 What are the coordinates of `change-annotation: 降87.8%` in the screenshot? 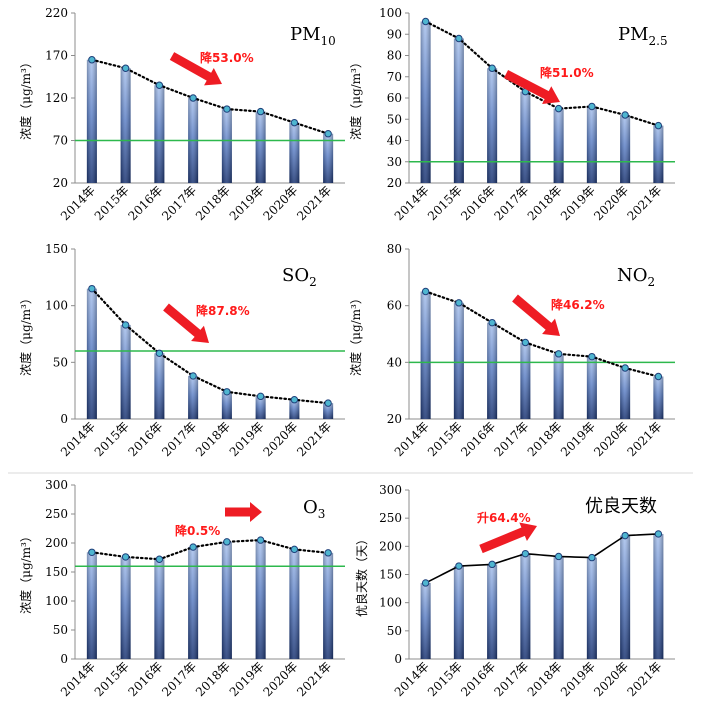 It's located at (223, 310).